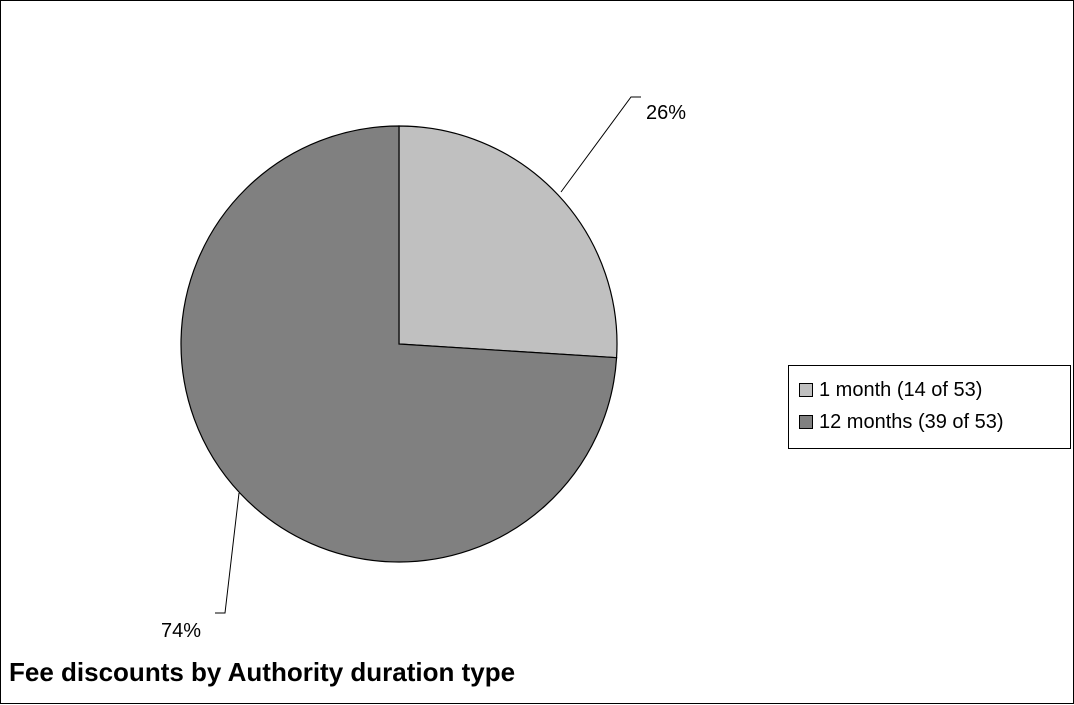 This screenshot has height=705, width=1074. Describe the element at coordinates (600, 144) in the screenshot. I see `leader-line-1-month` at that location.